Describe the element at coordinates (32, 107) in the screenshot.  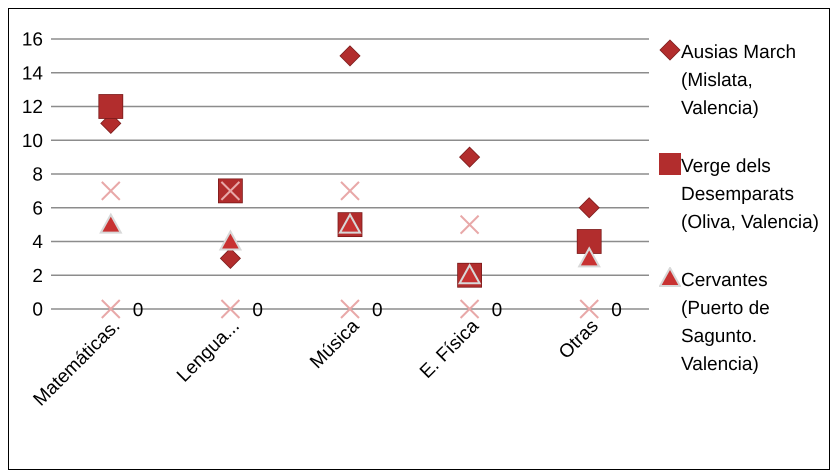
I see `y-tick-label: 12` at that location.